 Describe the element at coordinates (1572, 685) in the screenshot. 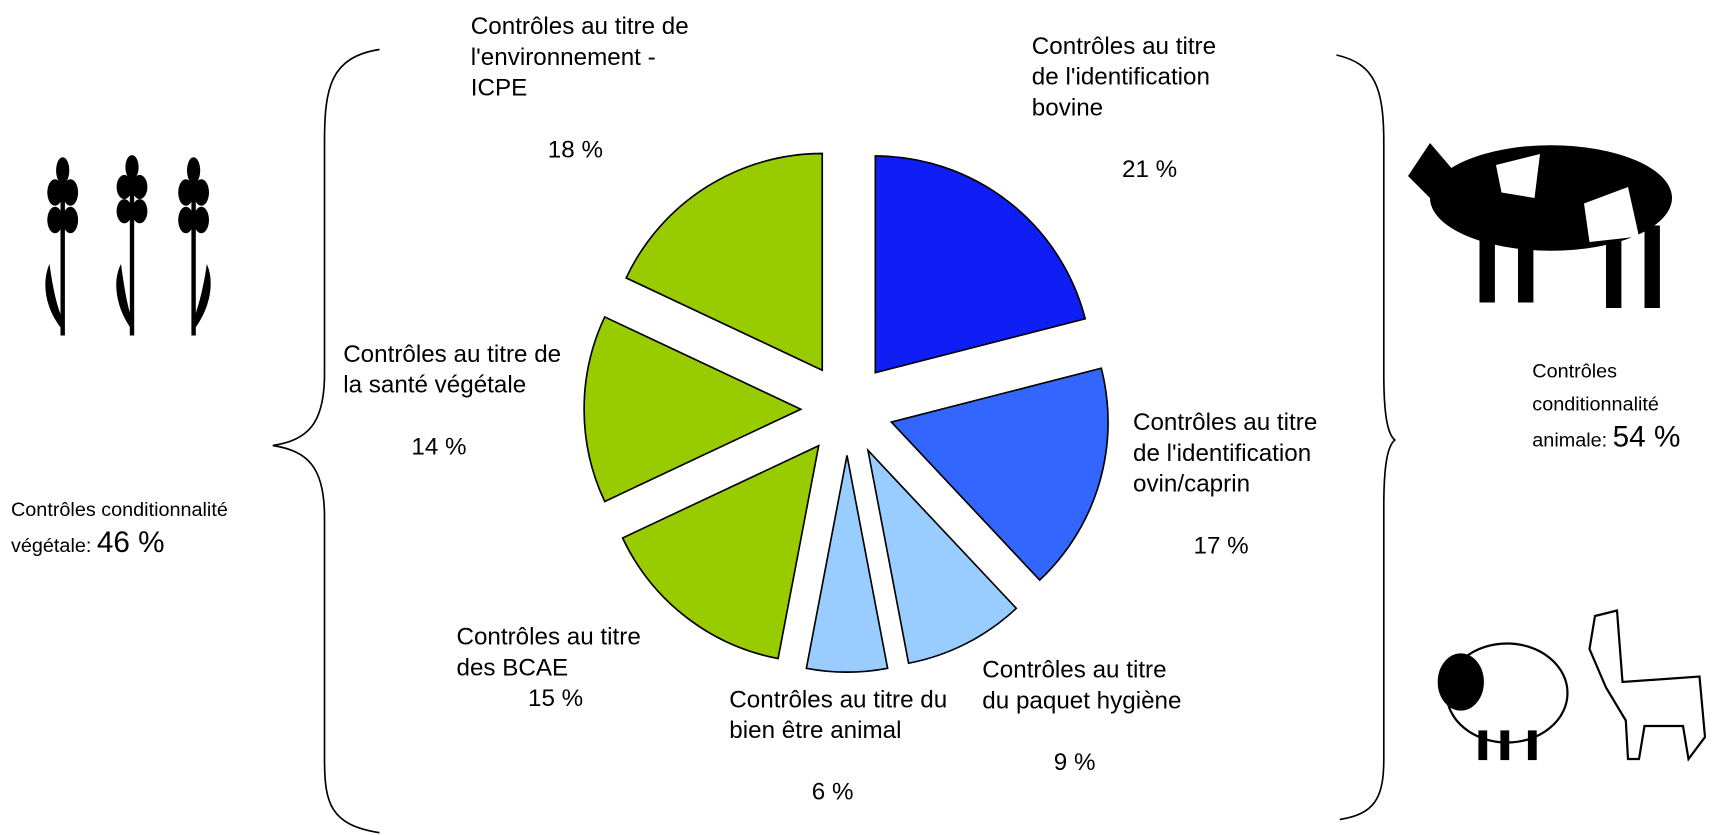

I see `sheep-goat-icon` at that location.